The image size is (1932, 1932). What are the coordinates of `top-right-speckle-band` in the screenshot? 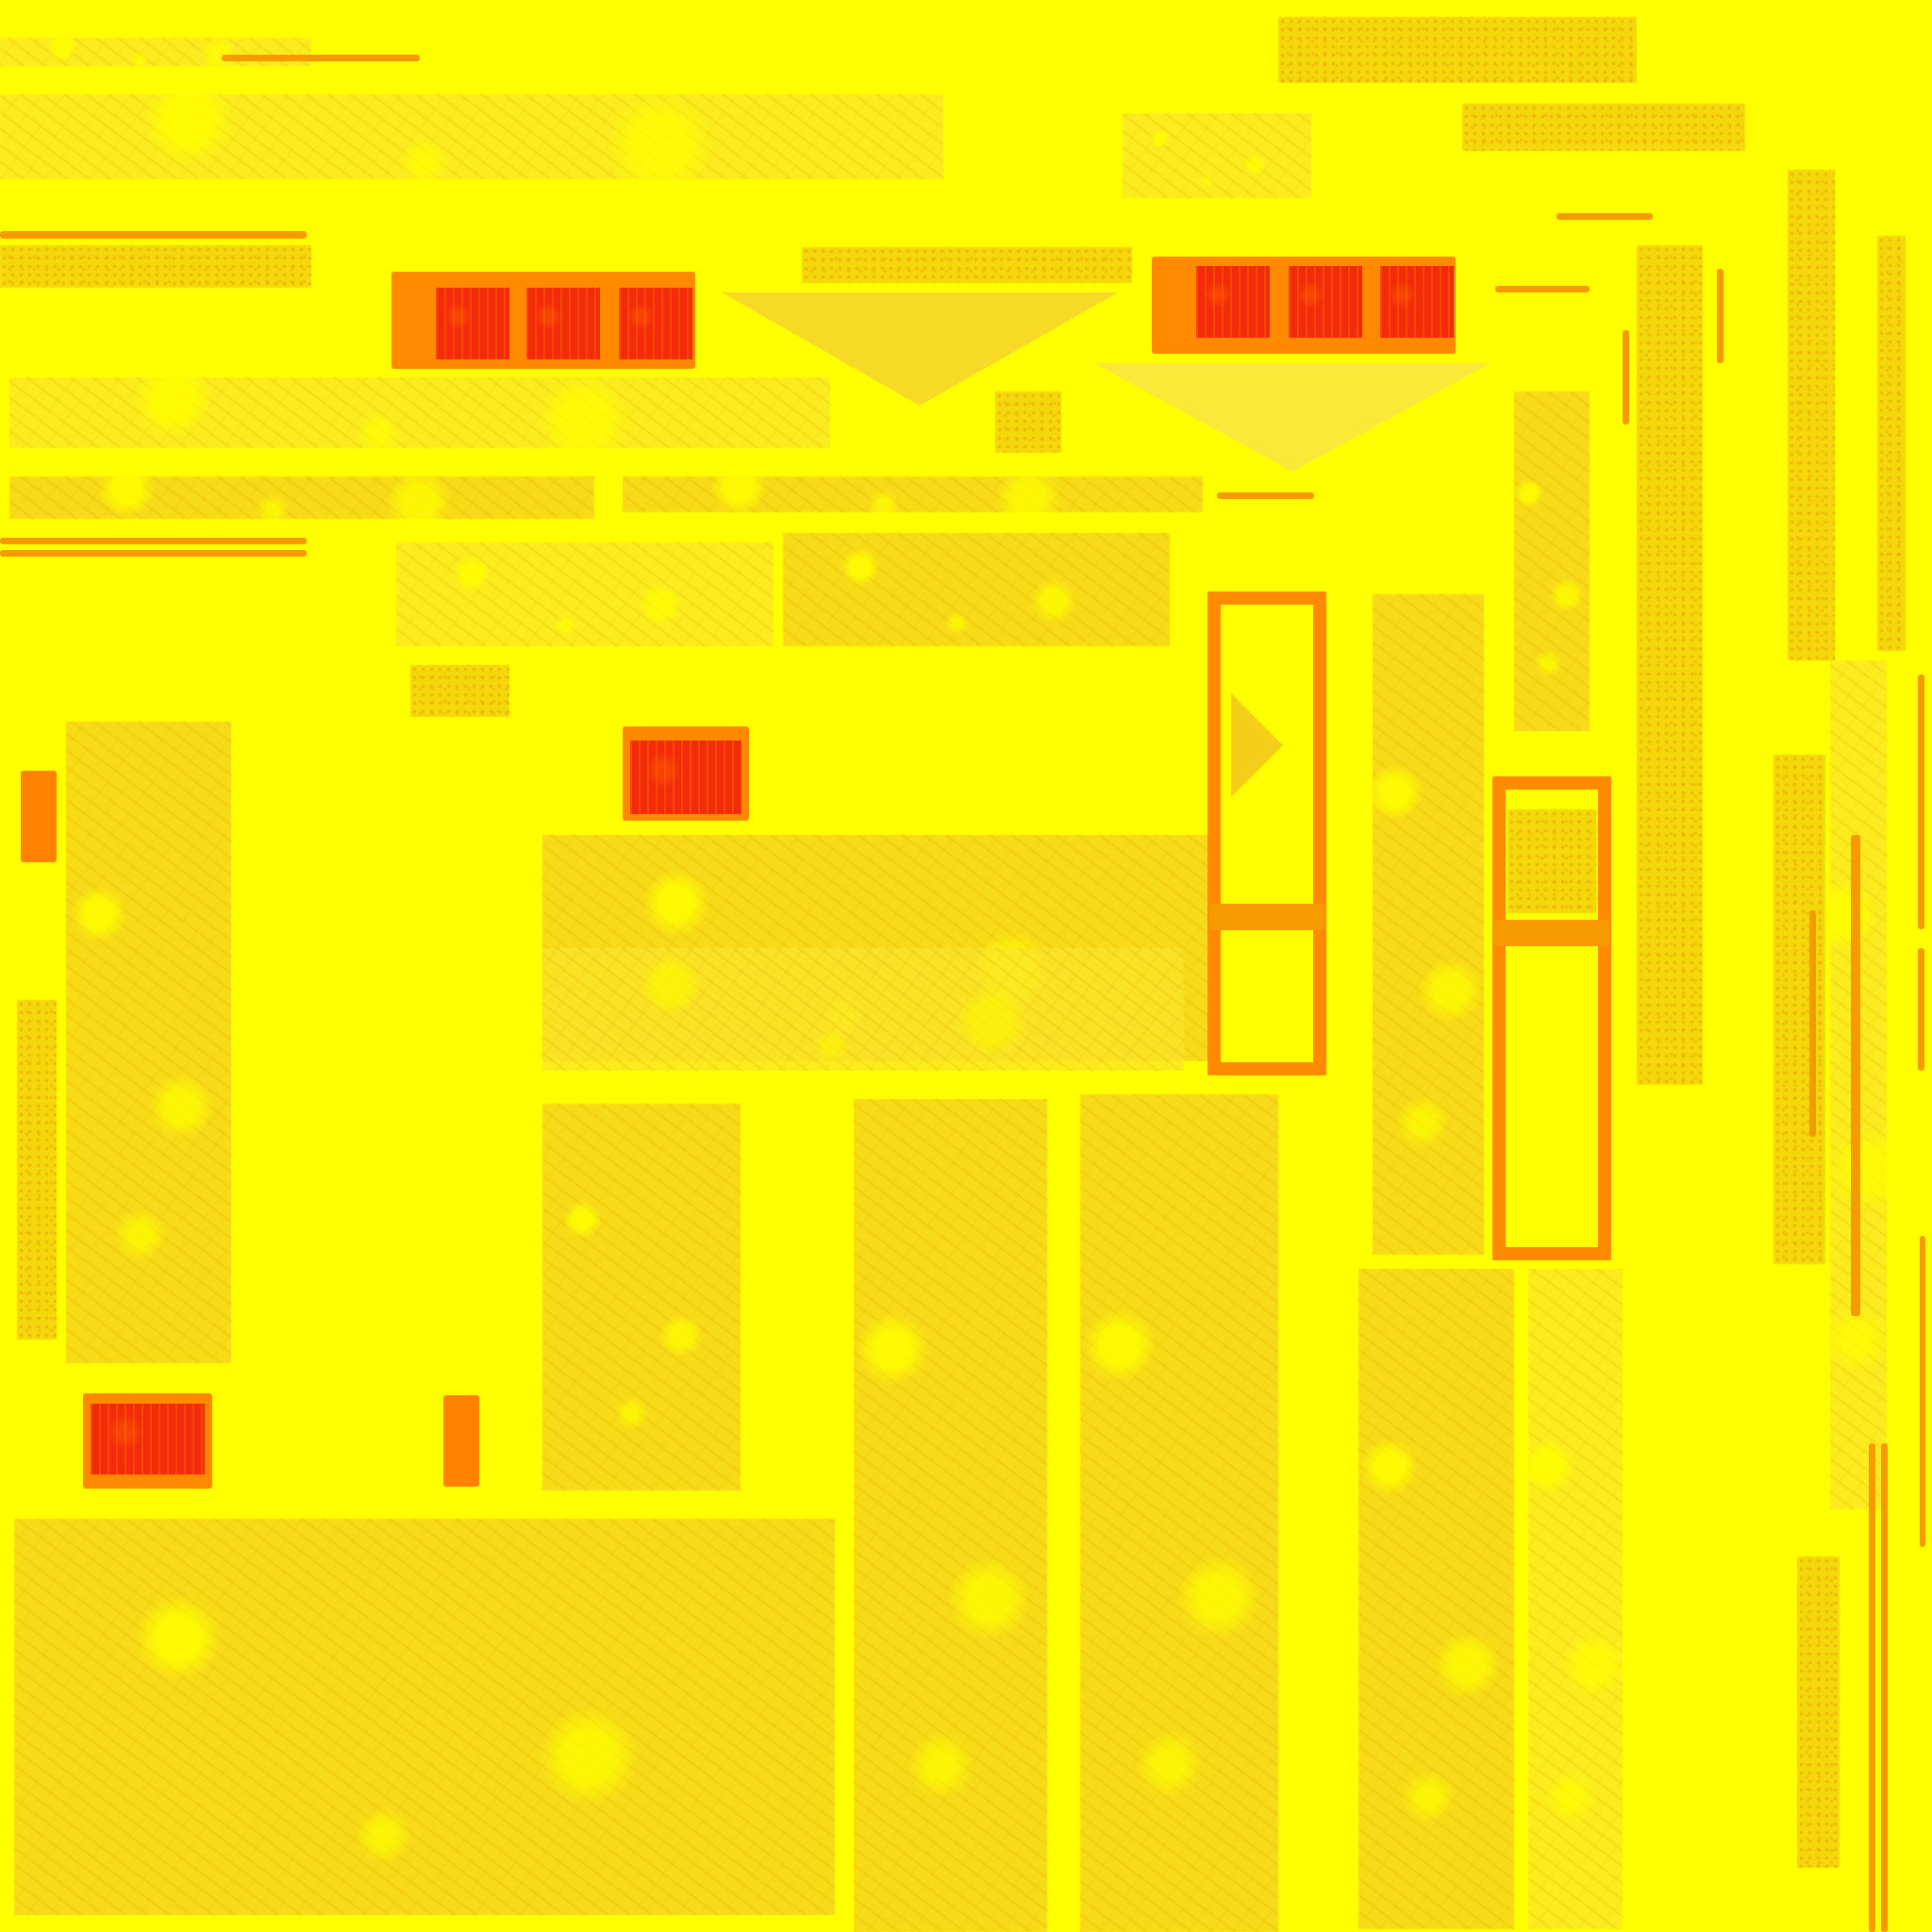 It's located at (1457, 50).